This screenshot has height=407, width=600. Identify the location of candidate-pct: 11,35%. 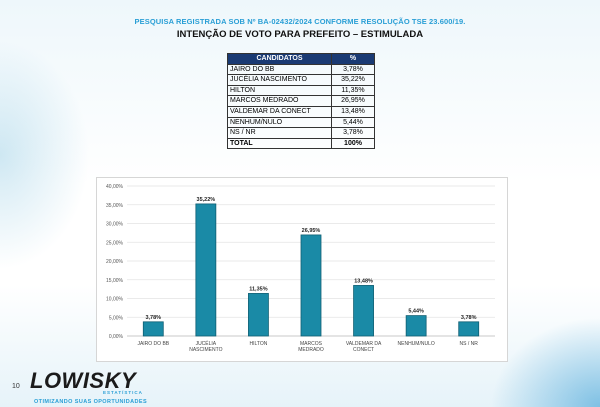
(353, 90).